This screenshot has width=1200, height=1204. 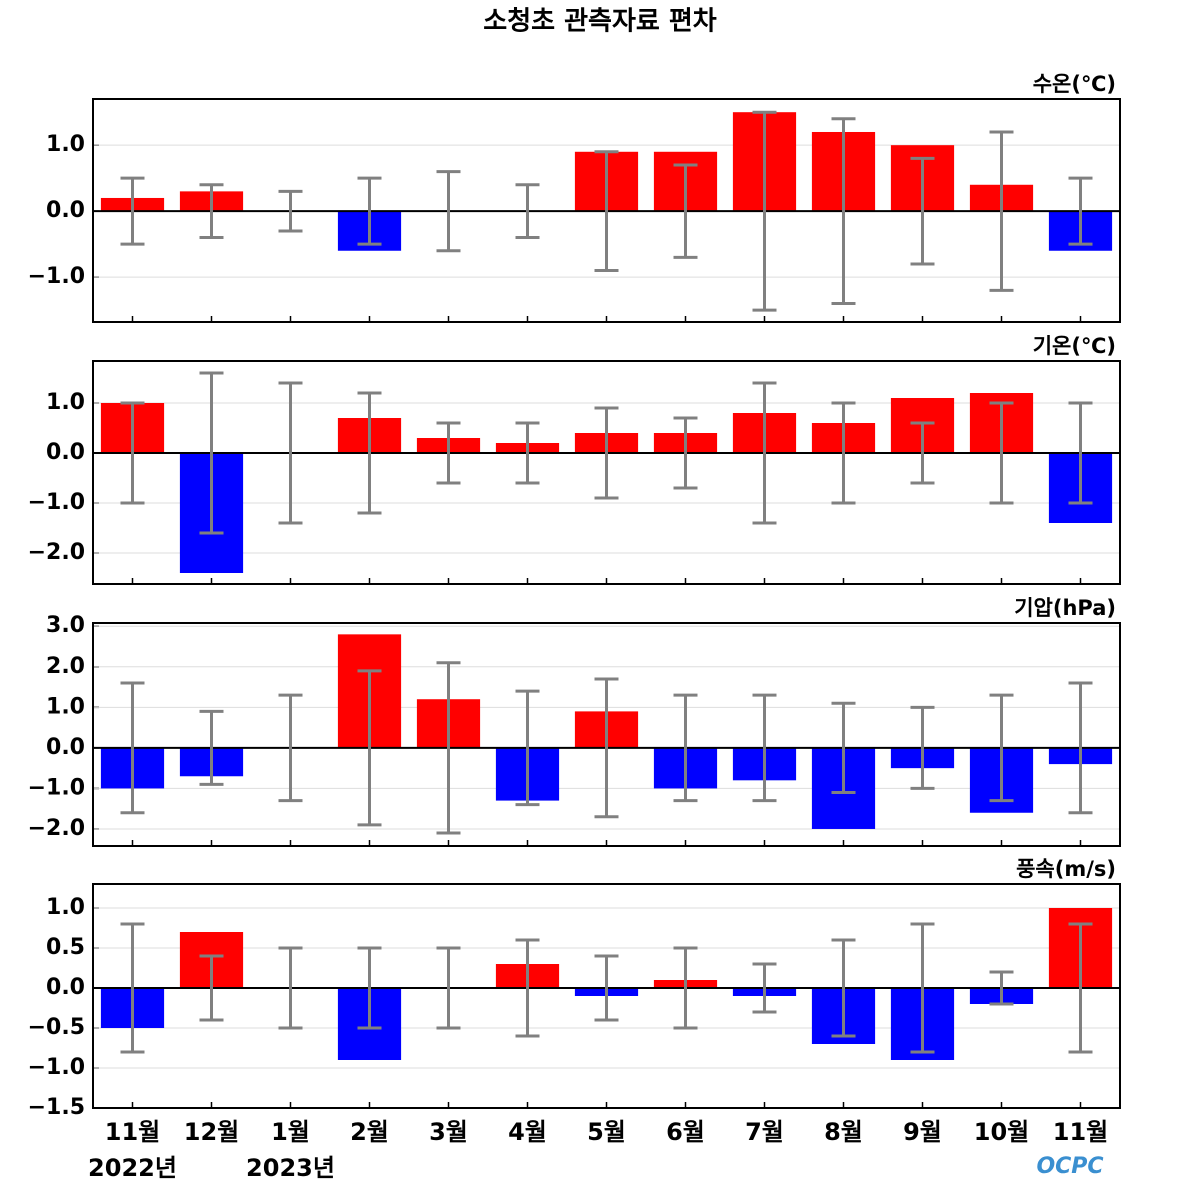 I want to click on x-tick-label: 5월, so click(x=606, y=1132).